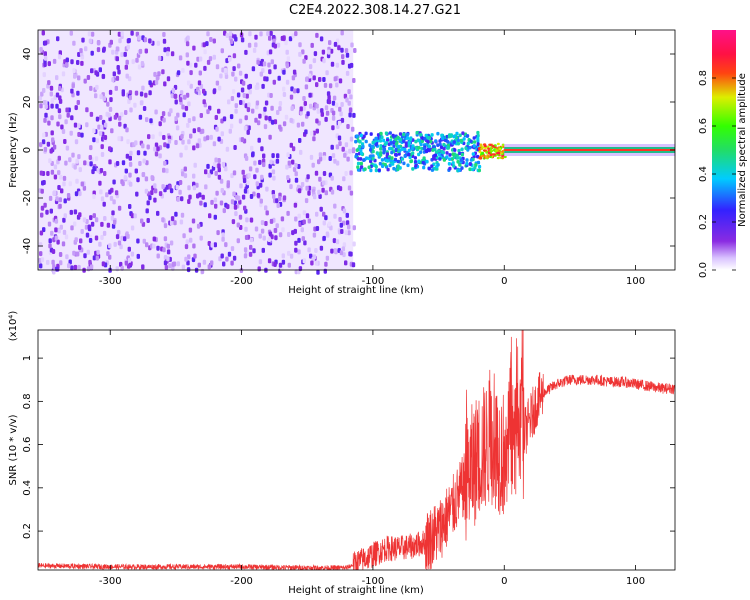 This screenshot has height=600, width=750. I want to click on heatmap-region, so click(418, 151).